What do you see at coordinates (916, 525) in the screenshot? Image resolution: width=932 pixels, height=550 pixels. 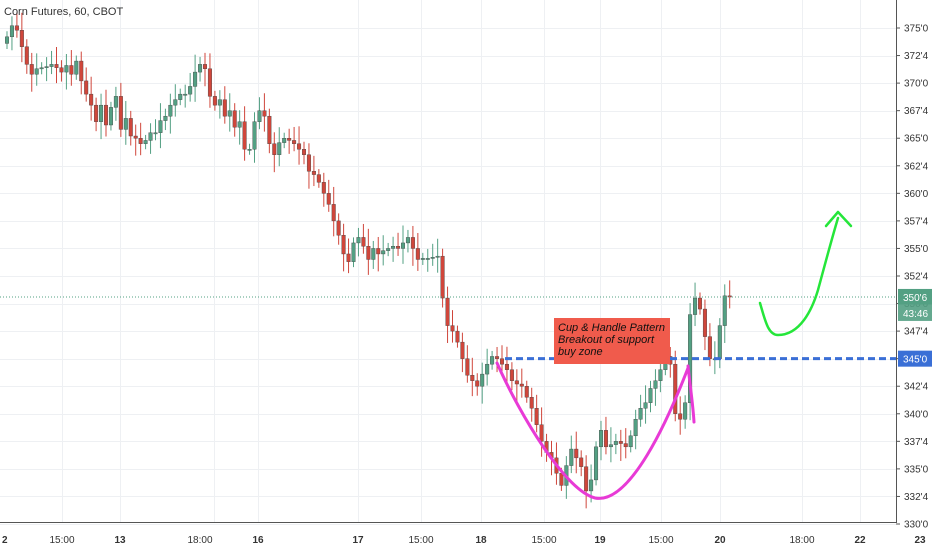 I see `price-tick-label: 330'0` at bounding box center [916, 525].